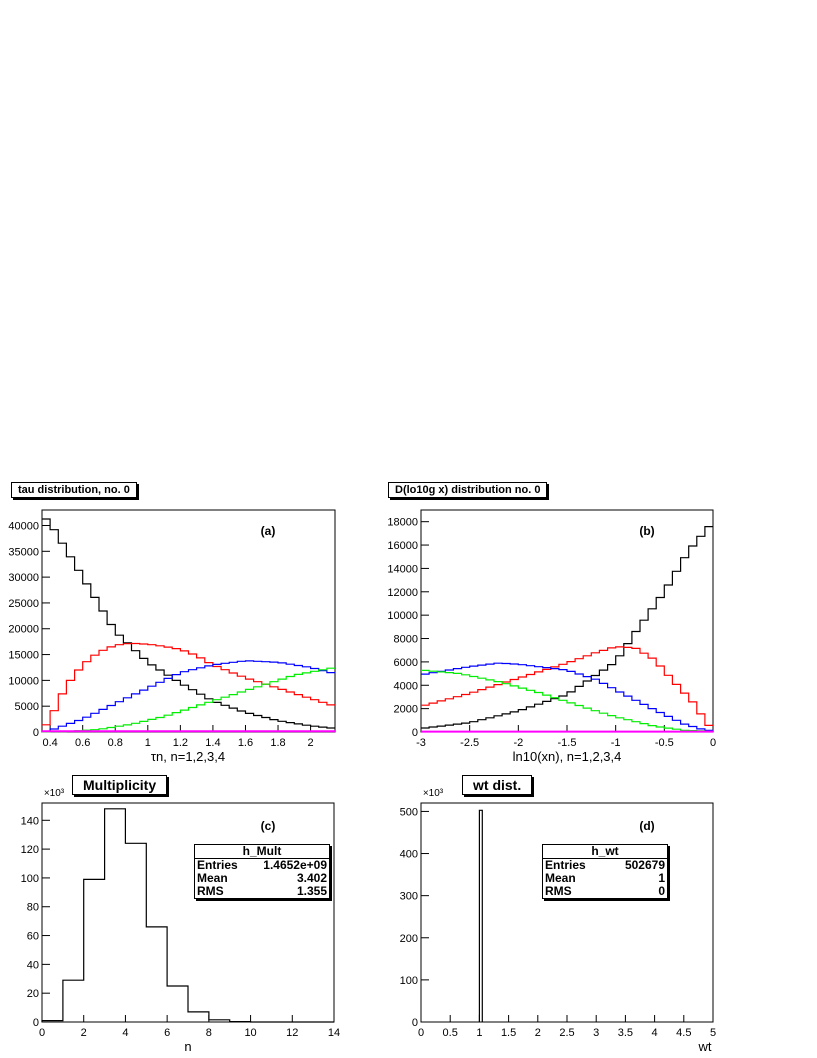 The height and width of the screenshot is (1058, 817). I want to click on y-tick-label: 8000, so click(406, 640).